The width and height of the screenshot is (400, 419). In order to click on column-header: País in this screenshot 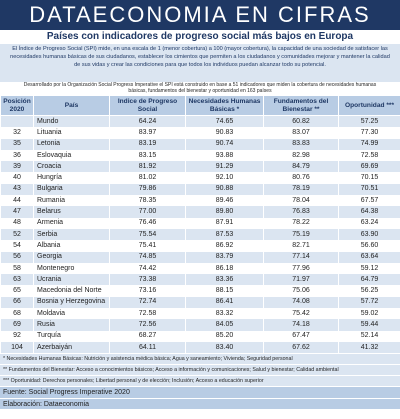, I will do `click(71, 105)`.